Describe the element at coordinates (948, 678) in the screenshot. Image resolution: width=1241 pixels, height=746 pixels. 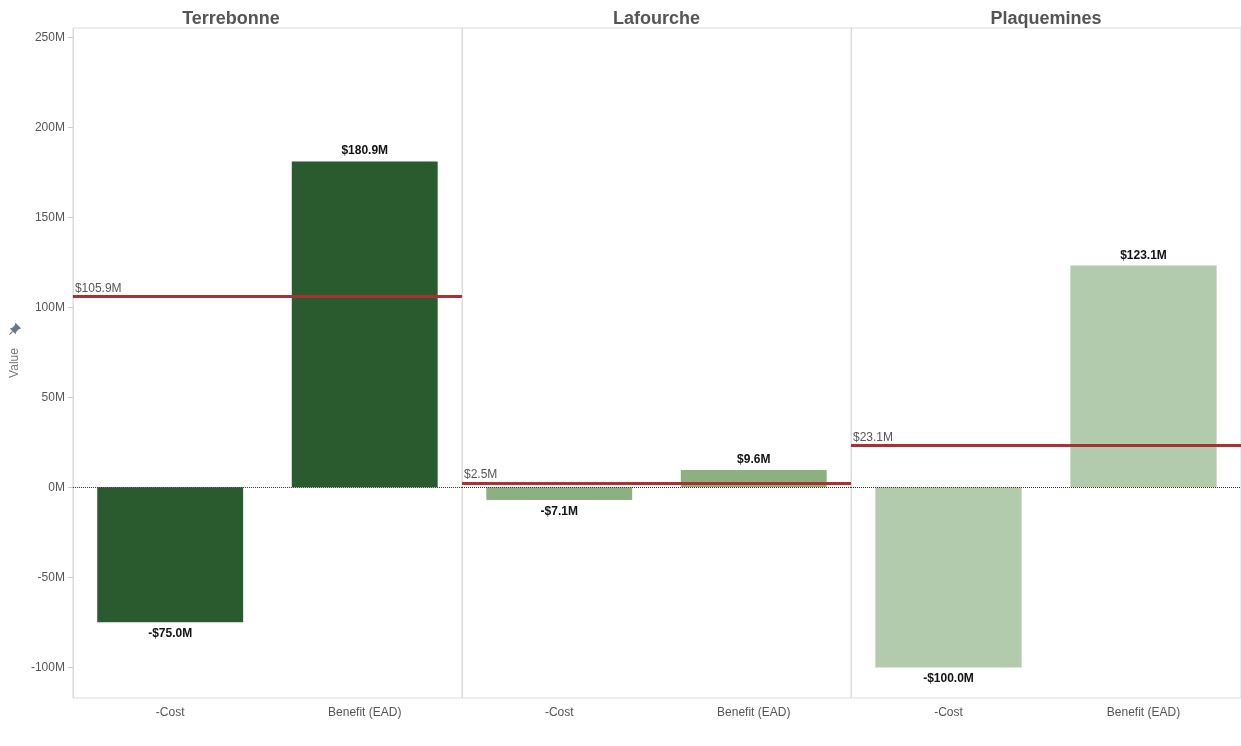
I see `data-label: -$100.0M` at that location.